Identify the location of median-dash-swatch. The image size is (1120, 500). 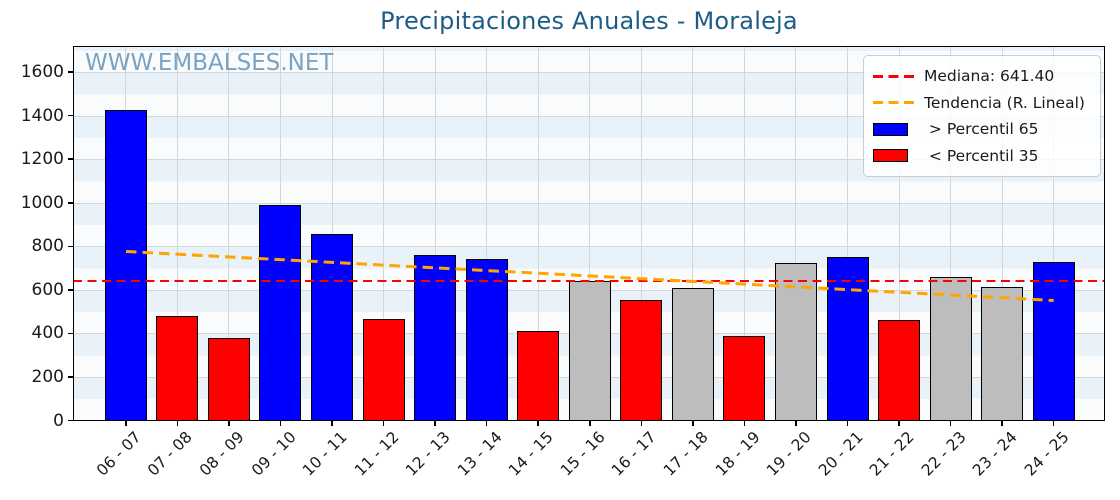
(893, 76).